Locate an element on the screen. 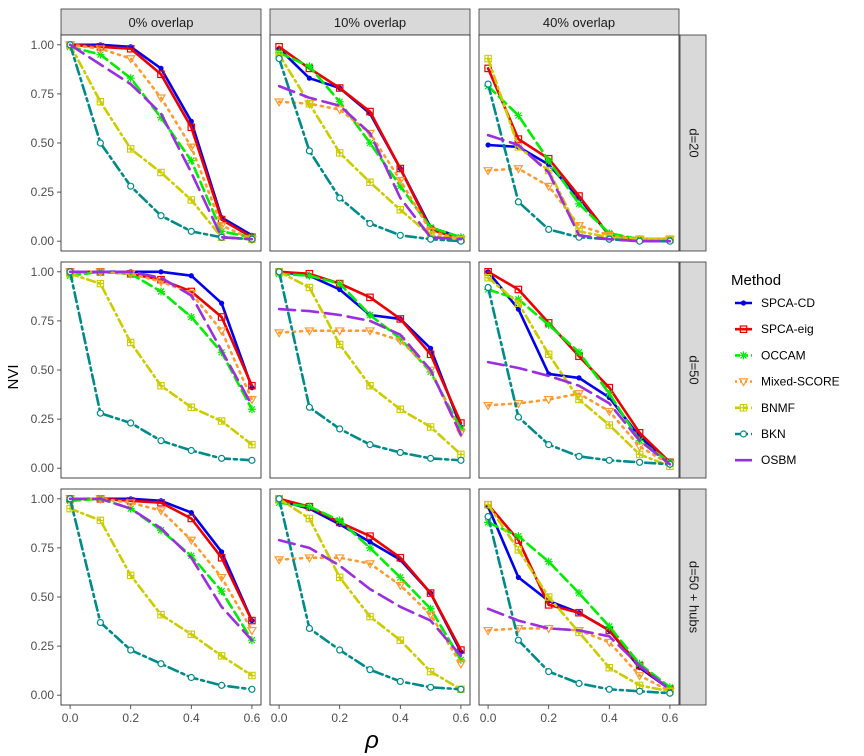 Image resolution: width=864 pixels, height=756 pixels. column-strip-label: 40% overlap is located at coordinates (579, 22).